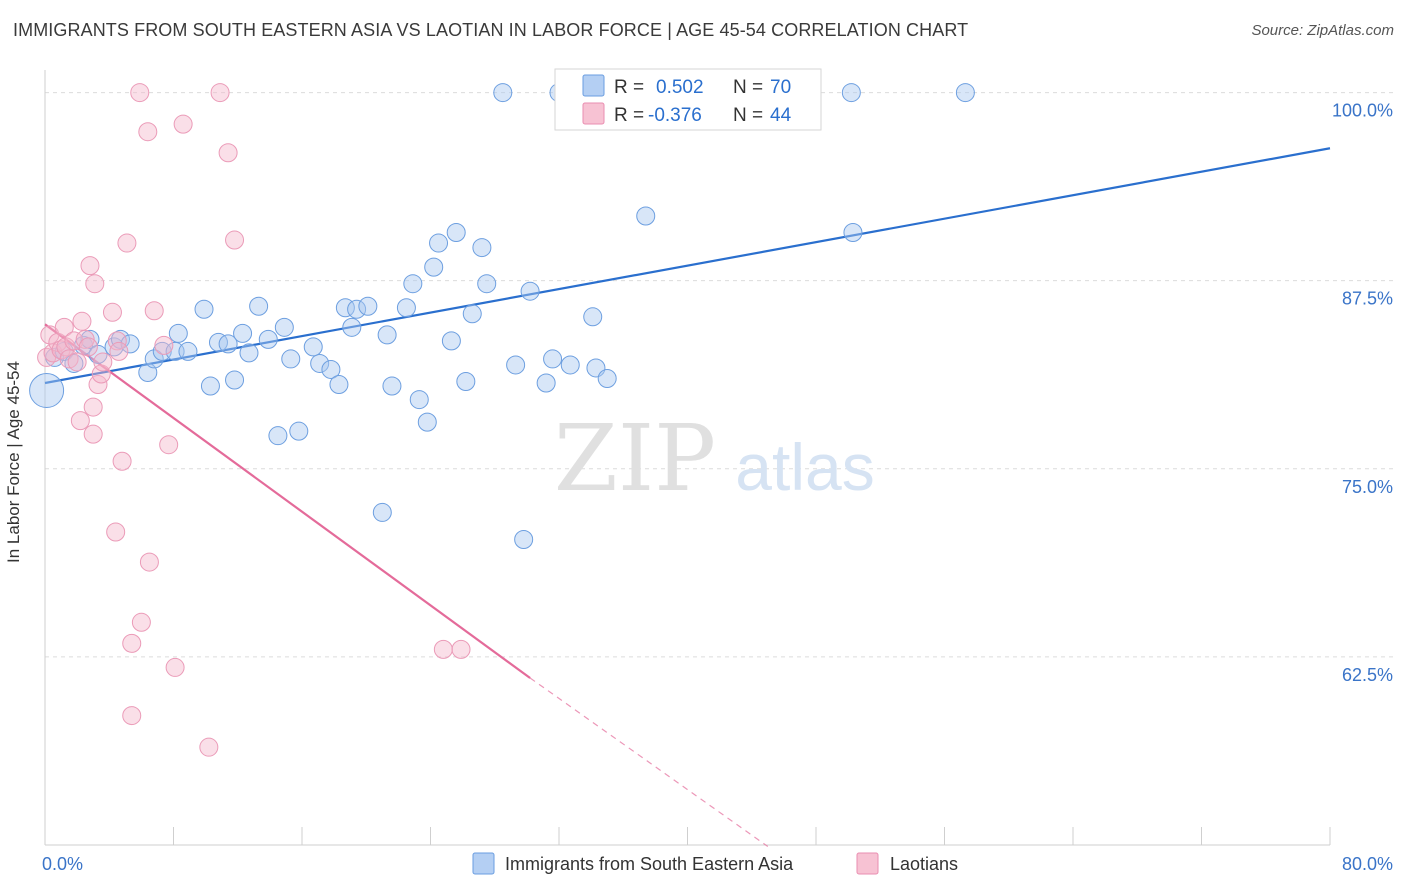 This screenshot has width=1406, height=892. Describe the element at coordinates (781, 115) in the screenshot. I see `stats-n-value-pink: 44` at that location.